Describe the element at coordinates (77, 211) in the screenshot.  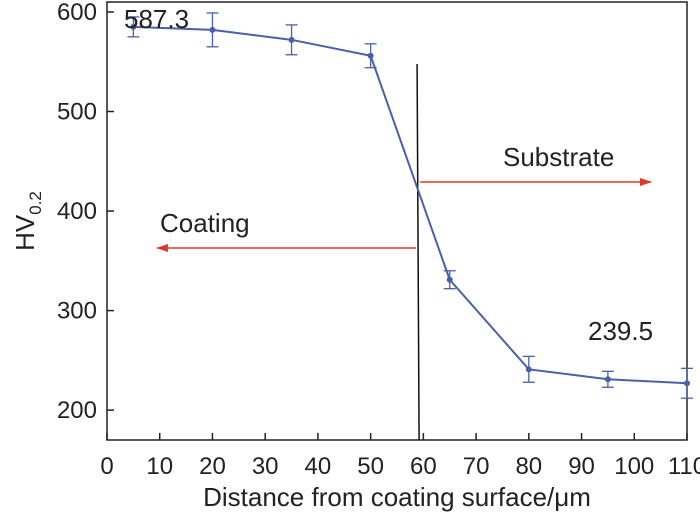
I see `y-tick-label: 400` at that location.